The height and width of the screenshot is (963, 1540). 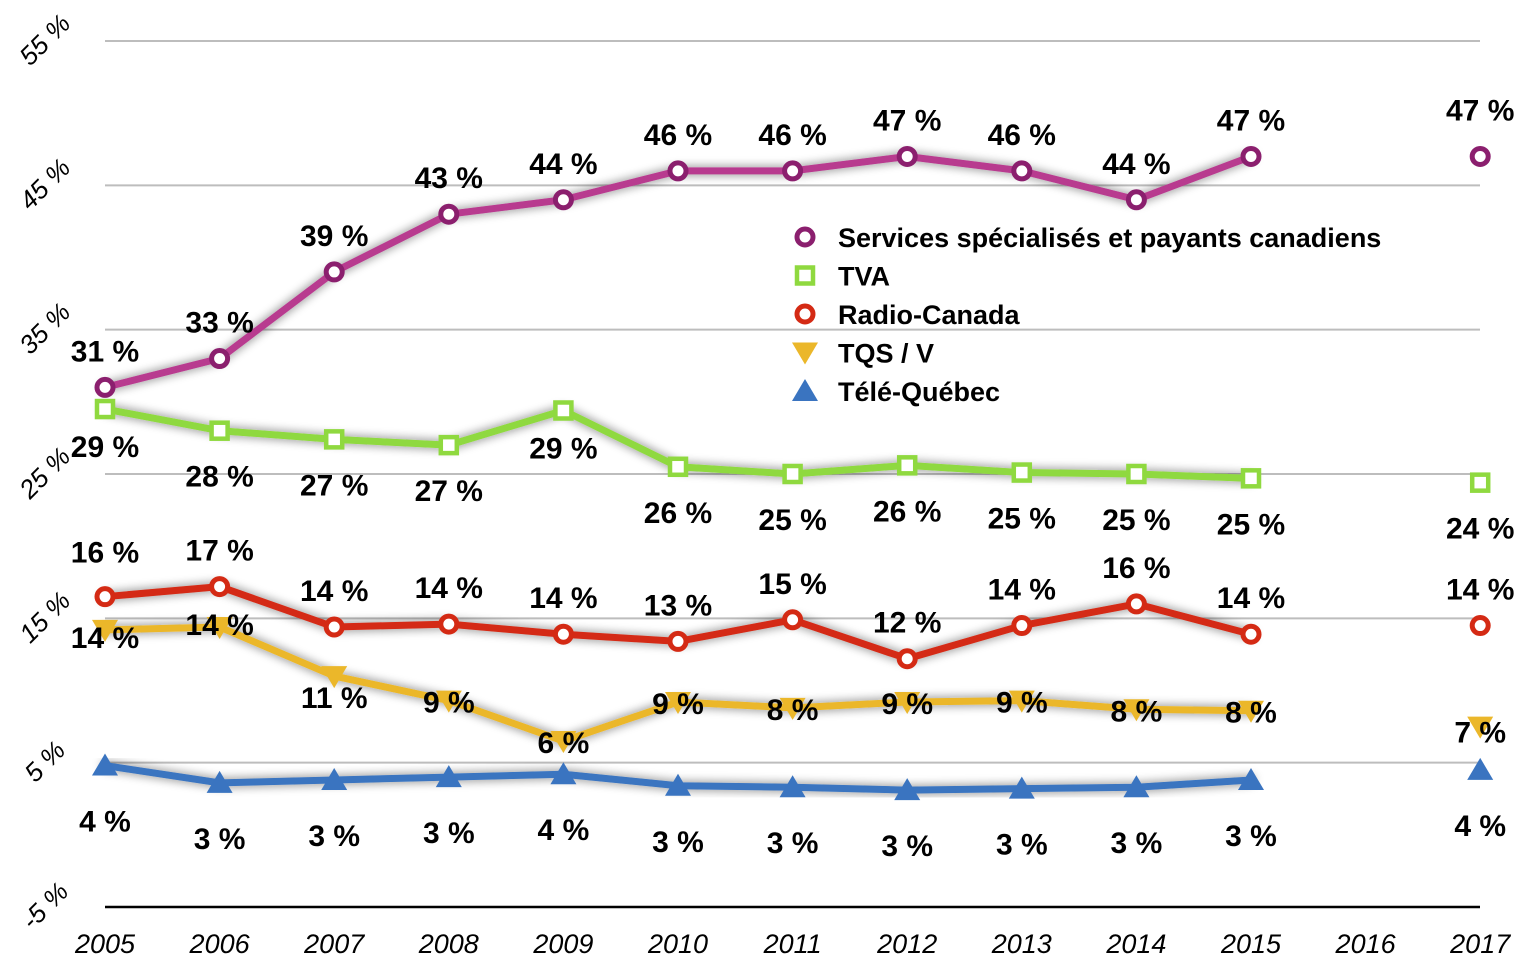 I want to click on data-label: 43 %, so click(x=449, y=178).